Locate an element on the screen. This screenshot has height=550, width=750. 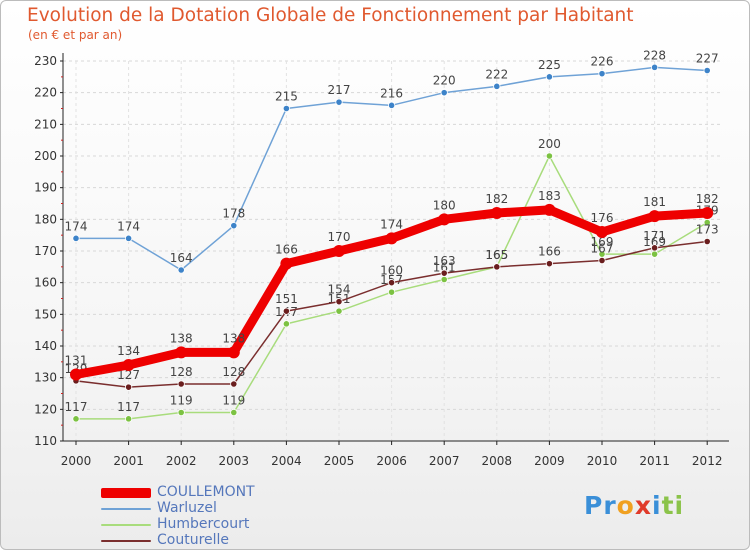
data-label-couturelle: 167 is located at coordinates (602, 249).